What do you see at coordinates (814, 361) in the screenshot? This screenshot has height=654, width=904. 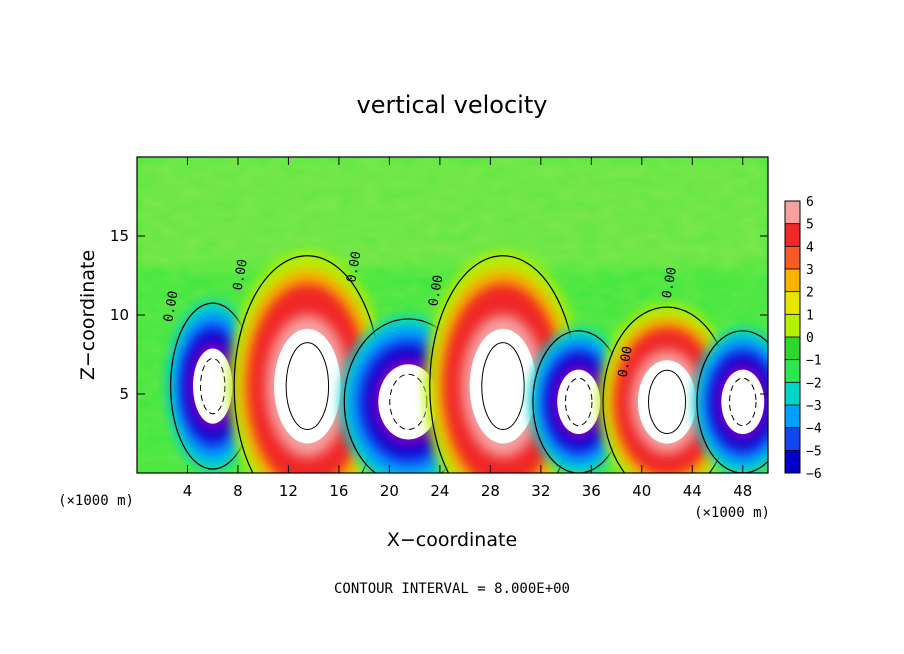 I see `colorbar-label: −1` at bounding box center [814, 361].